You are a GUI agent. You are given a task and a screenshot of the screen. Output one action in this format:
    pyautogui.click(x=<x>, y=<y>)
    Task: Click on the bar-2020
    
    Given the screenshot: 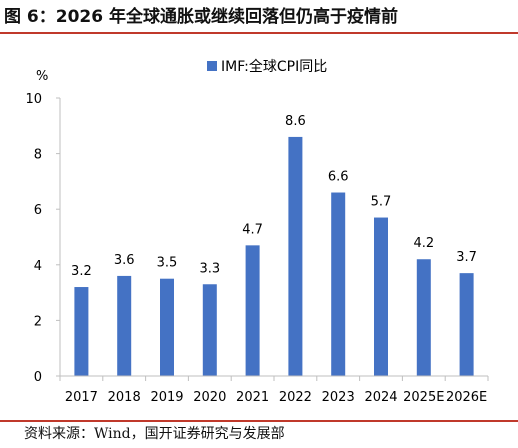 What is the action you would take?
    pyautogui.click(x=209, y=330)
    